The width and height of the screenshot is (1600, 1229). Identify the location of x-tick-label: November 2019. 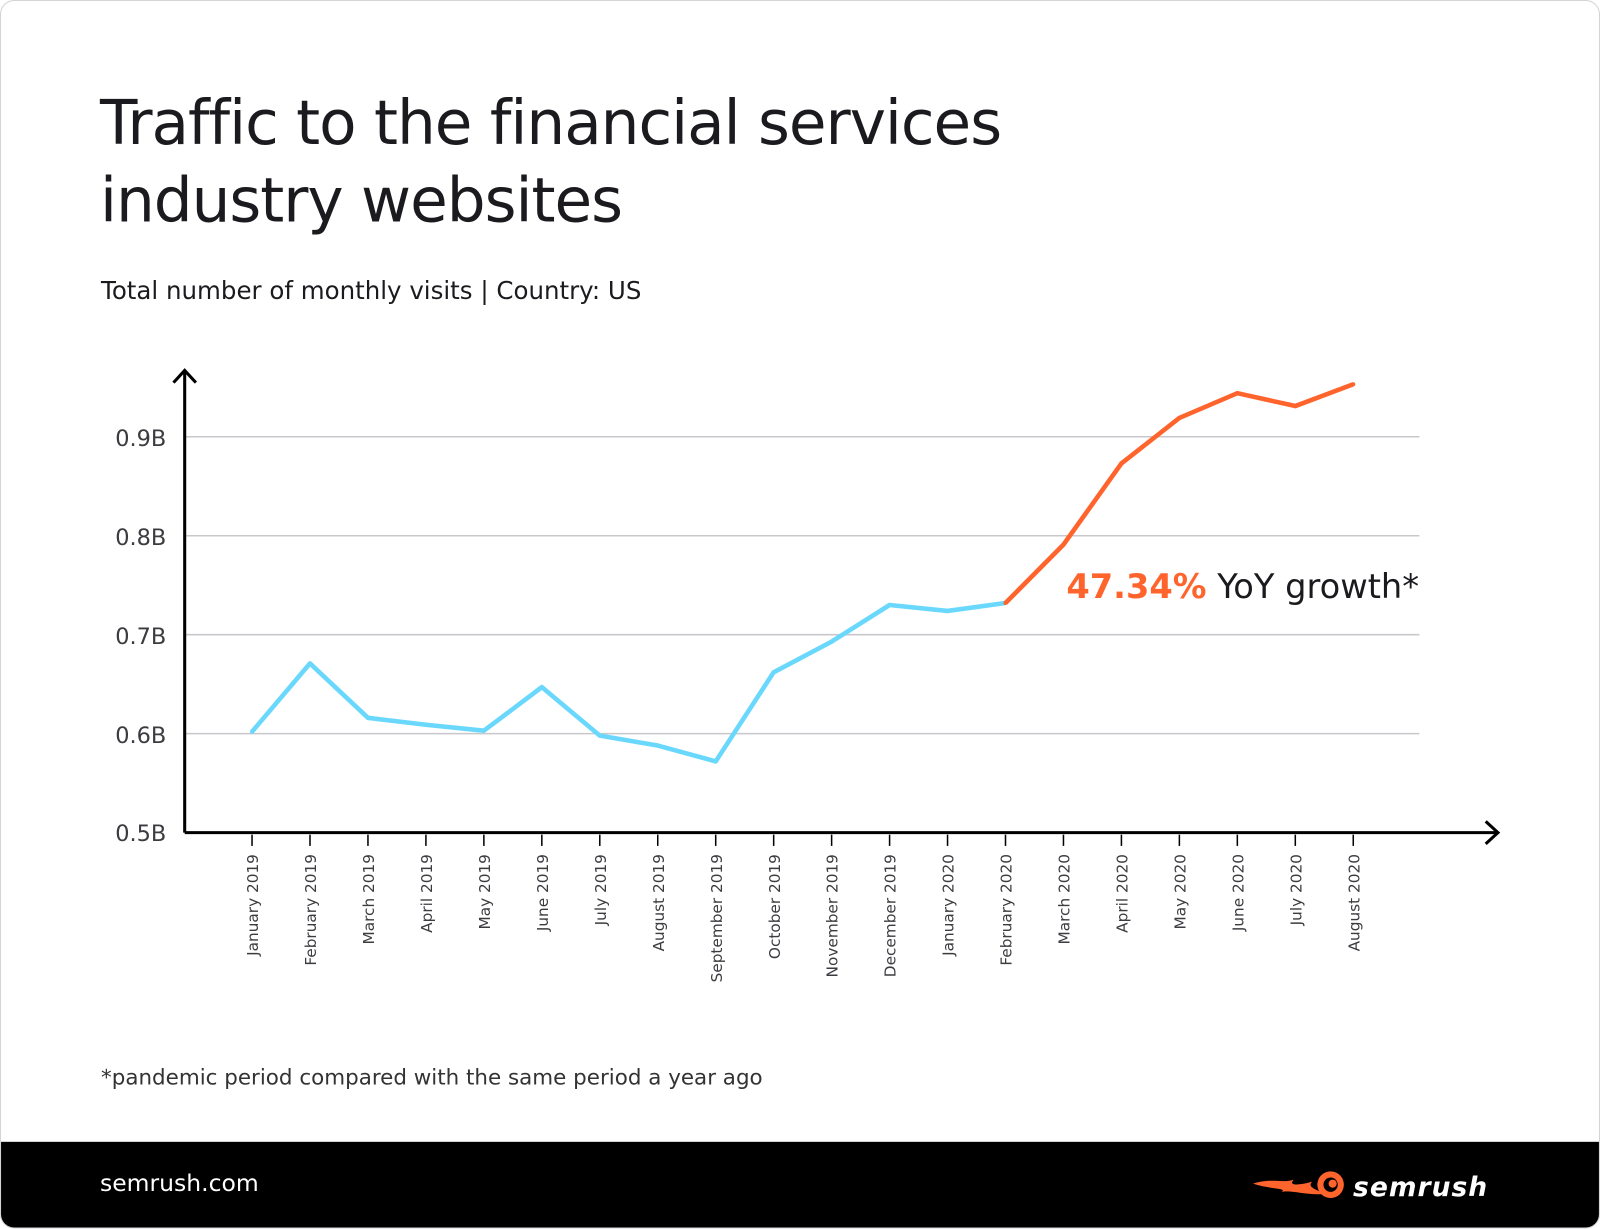
(833, 915).